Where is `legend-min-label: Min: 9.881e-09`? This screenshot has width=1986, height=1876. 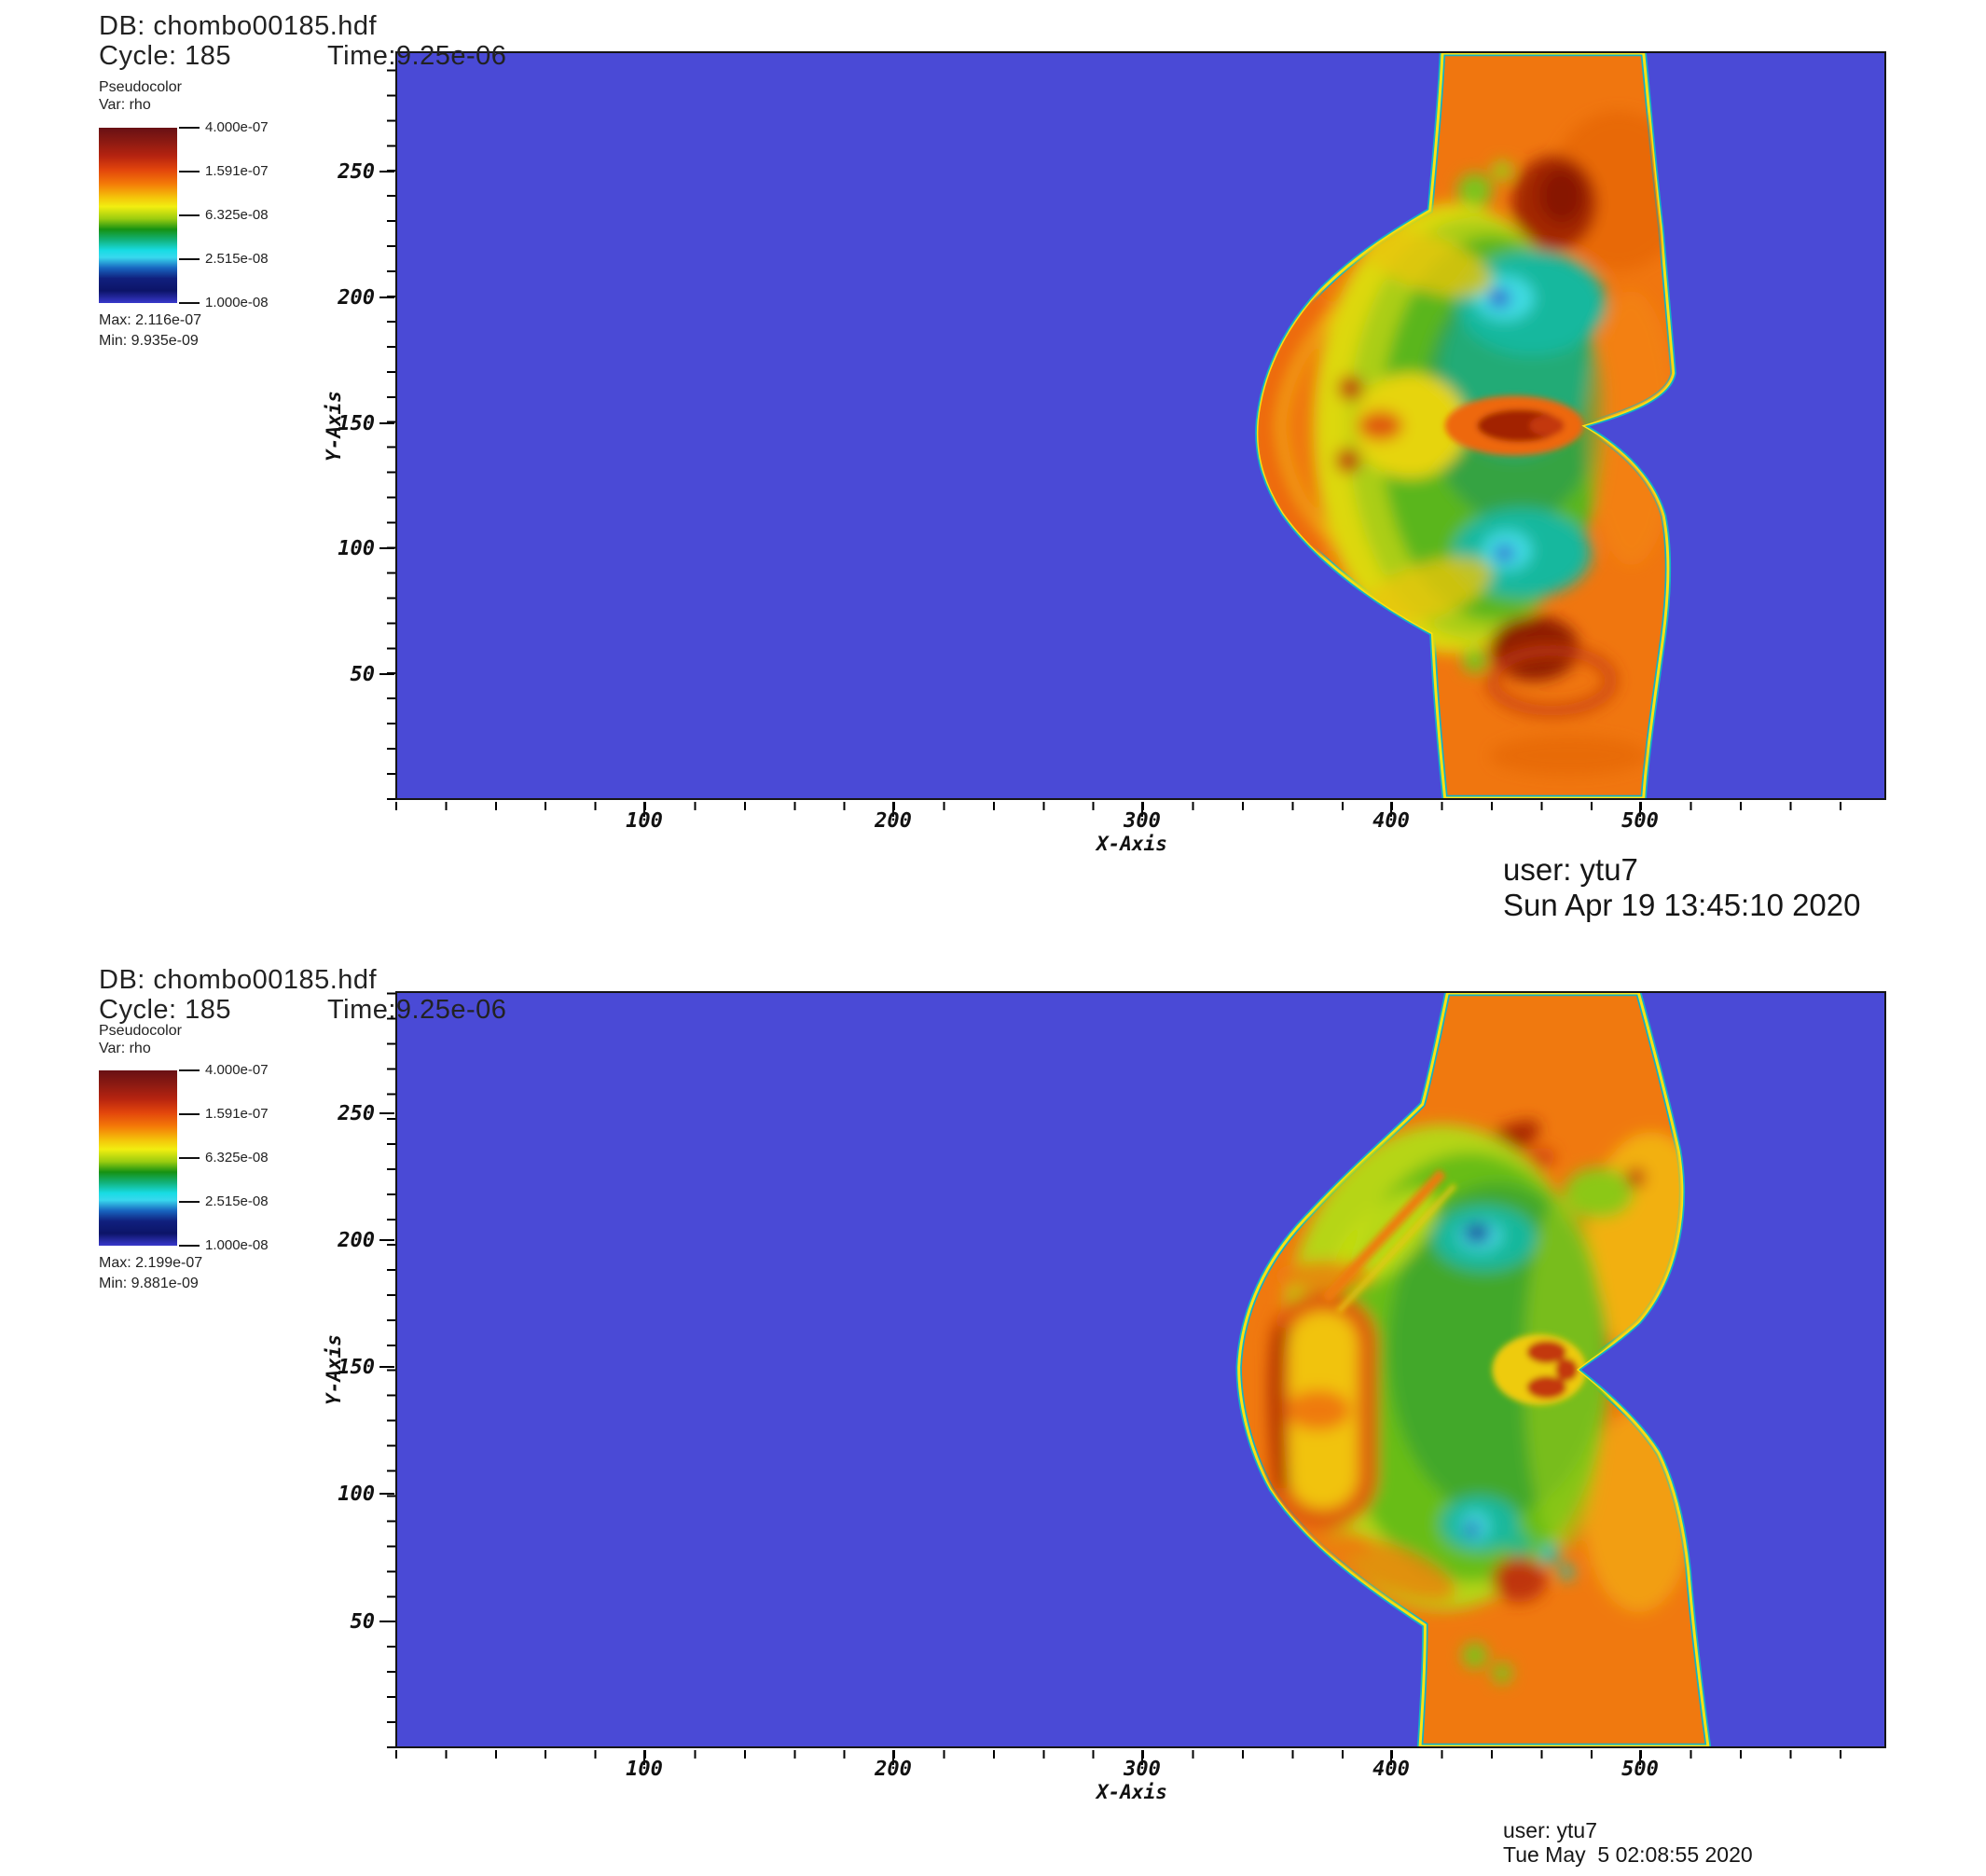
legend-min-label: Min: 9.881e-09 is located at coordinates (149, 1284).